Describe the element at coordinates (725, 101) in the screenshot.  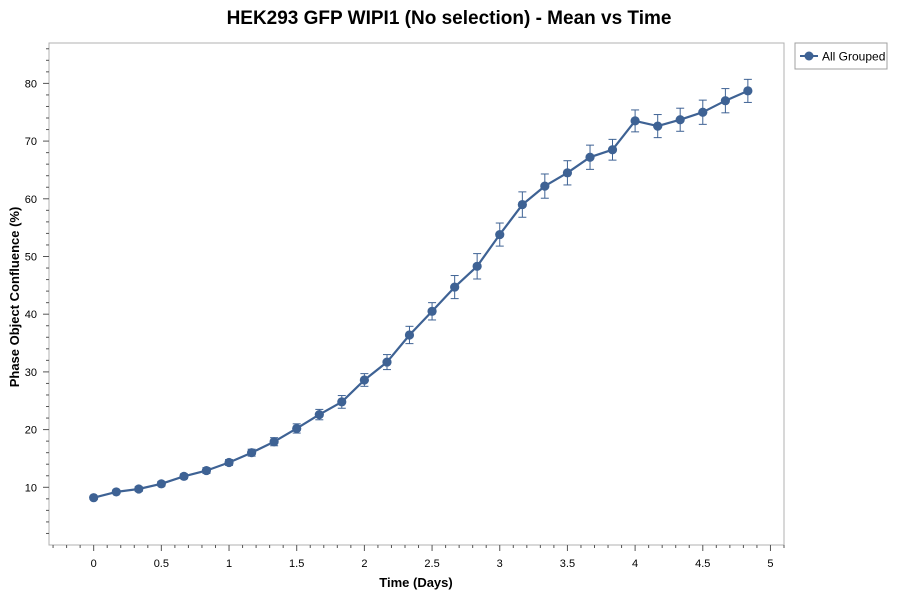
I see `data-point: 4.667, 77` at that location.